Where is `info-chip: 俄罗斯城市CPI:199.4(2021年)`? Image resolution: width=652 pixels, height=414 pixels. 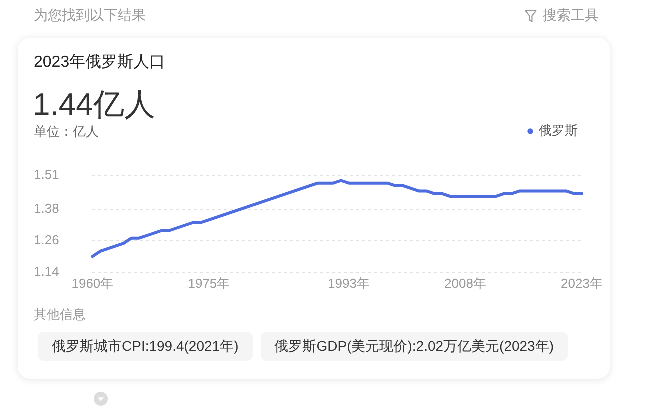
info-chip: 俄罗斯城市CPI:199.4(2021年) is located at coordinates (145, 346).